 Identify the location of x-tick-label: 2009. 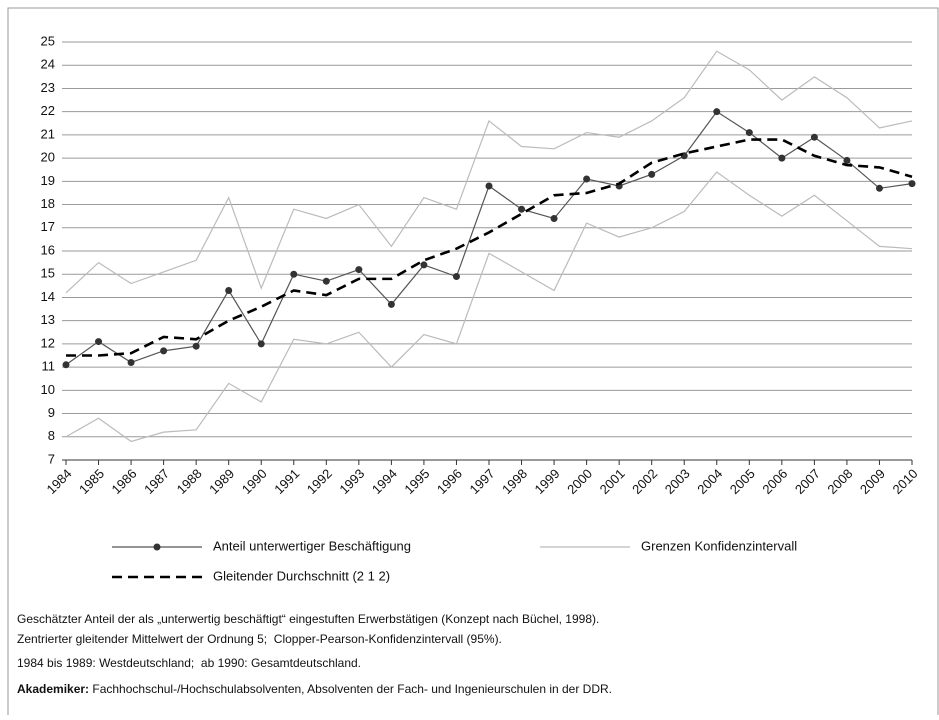
(872, 481).